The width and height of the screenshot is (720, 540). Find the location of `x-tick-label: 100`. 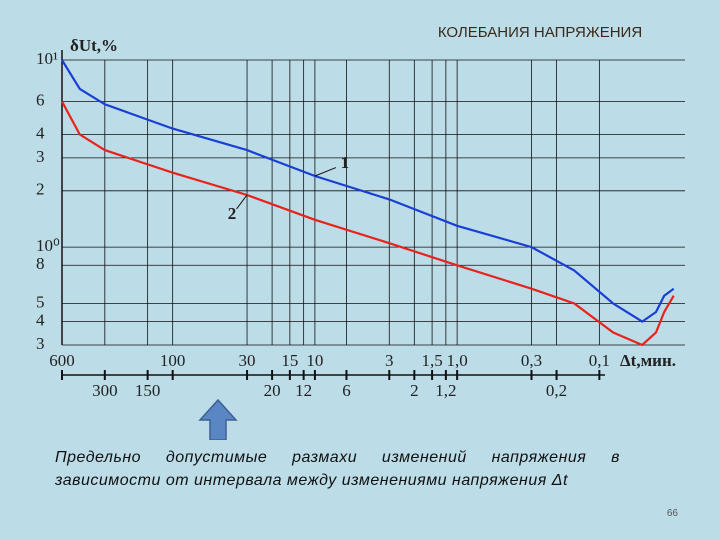

x-tick-label: 100 is located at coordinates (173, 360).